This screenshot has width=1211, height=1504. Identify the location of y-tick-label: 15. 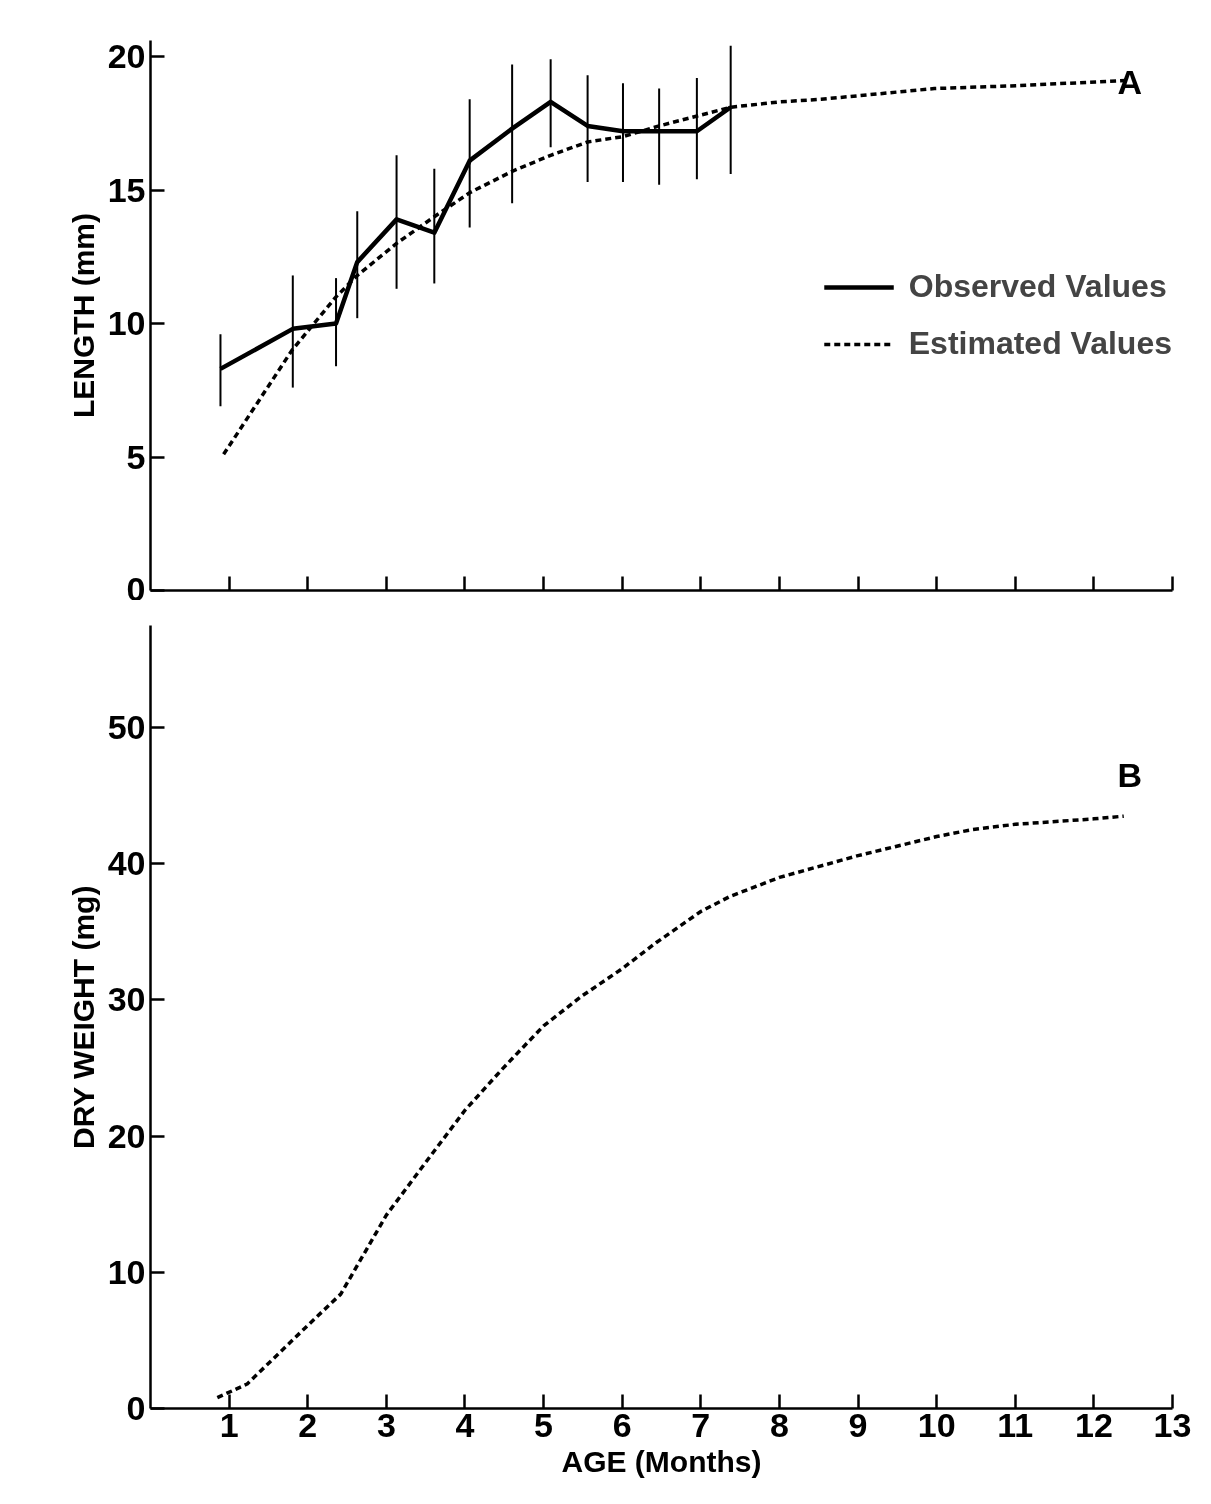
(126, 189).